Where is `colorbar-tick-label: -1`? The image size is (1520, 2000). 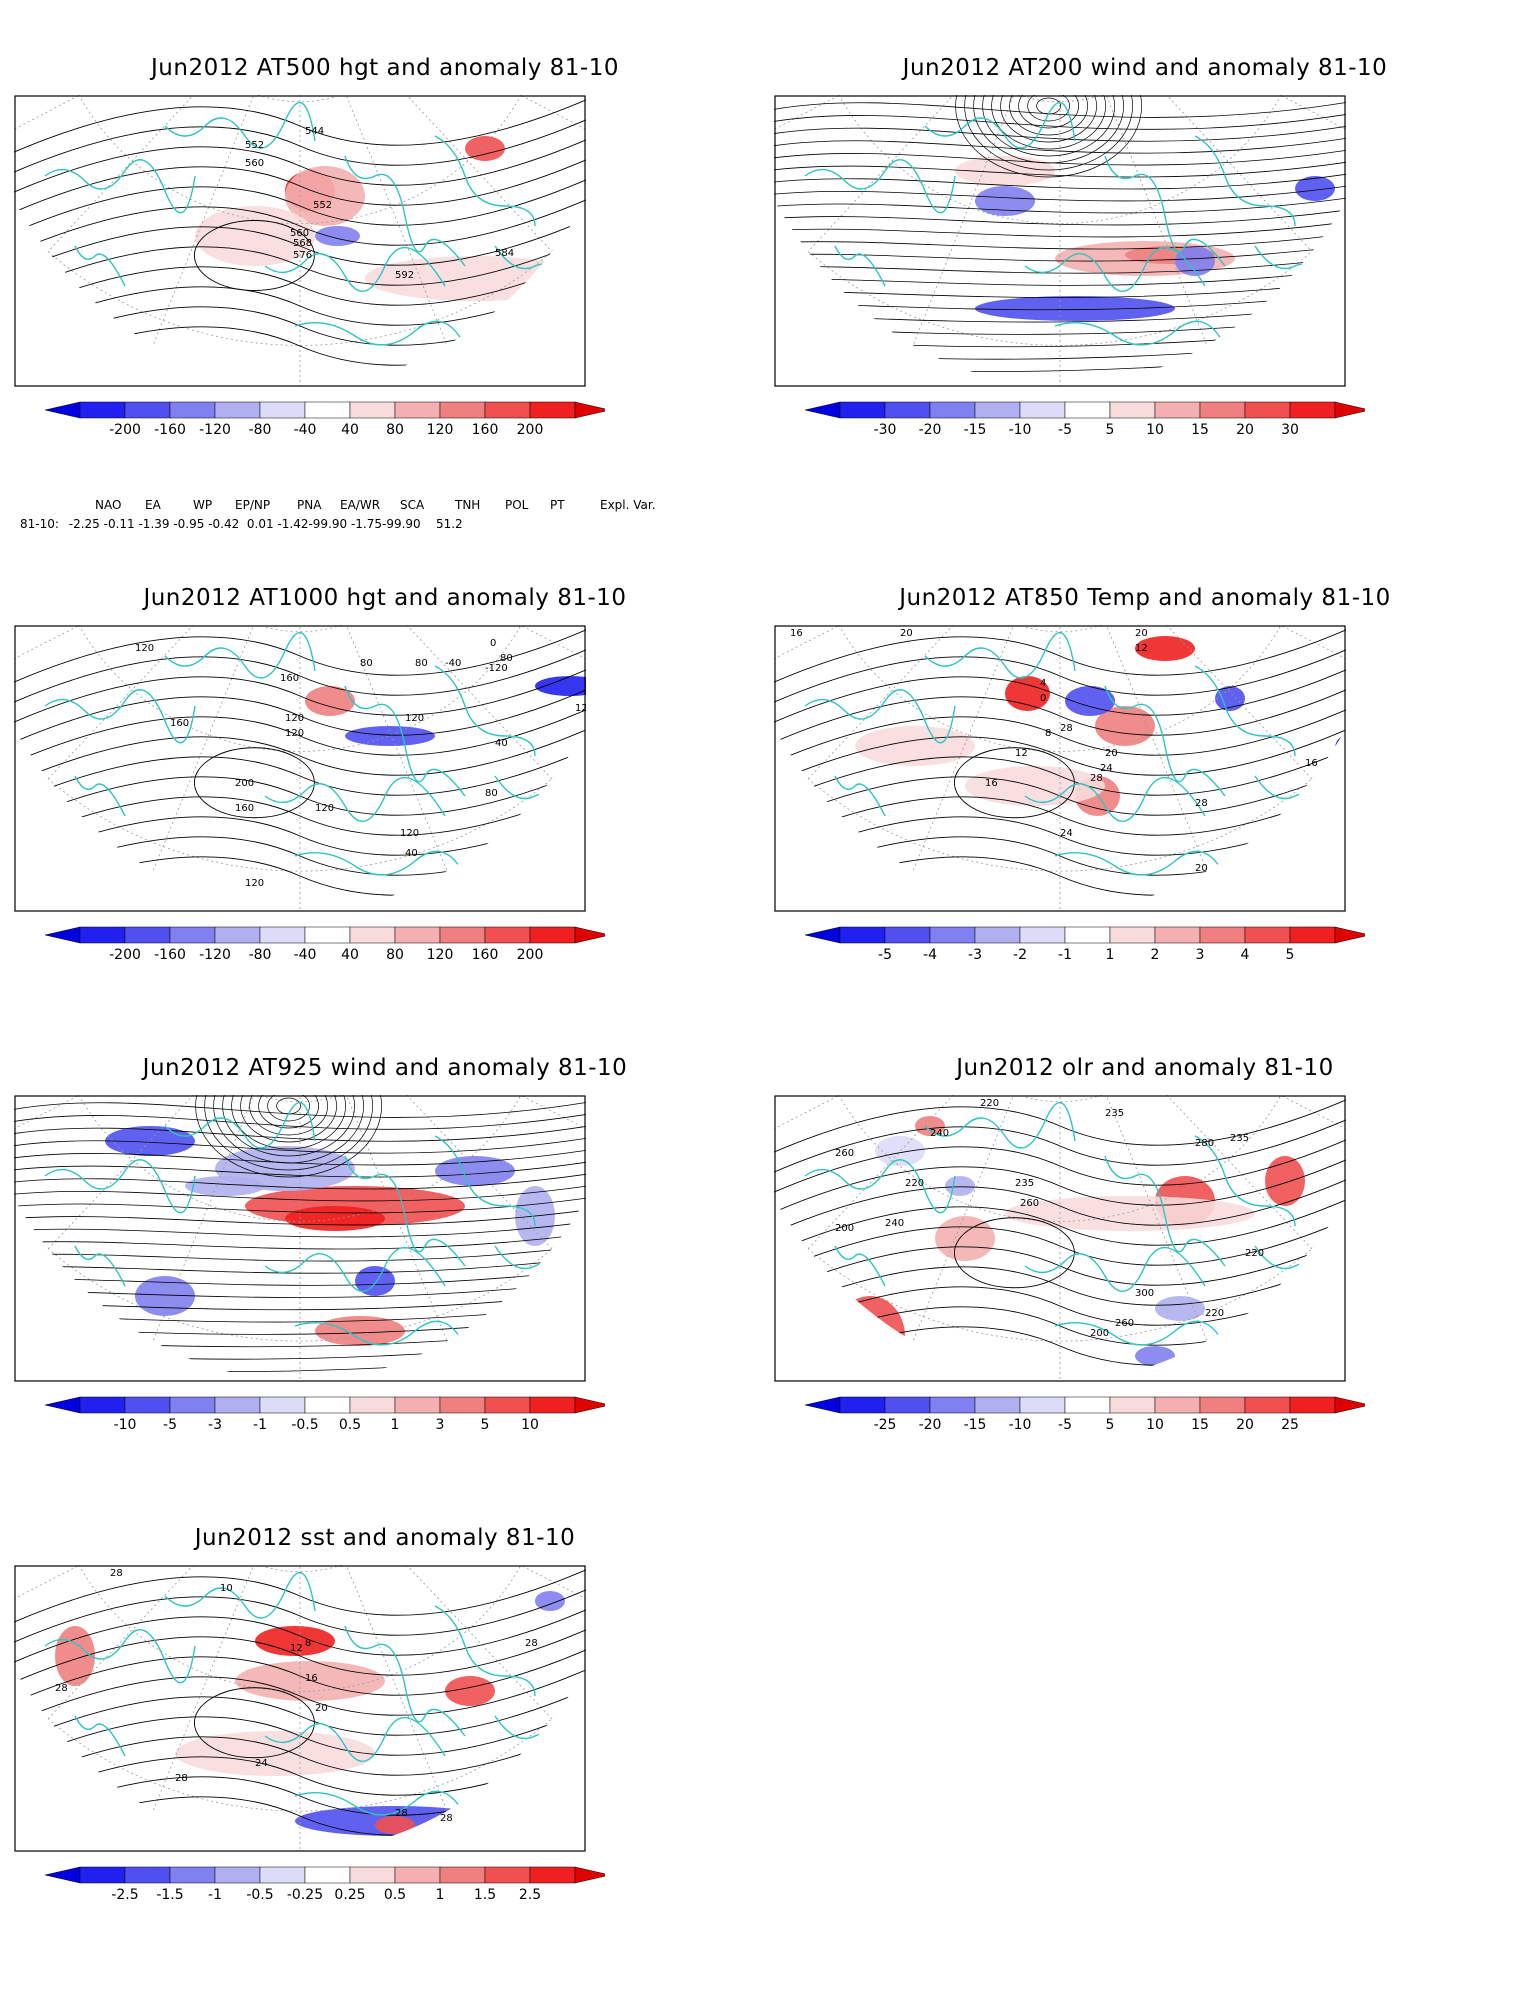 colorbar-tick-label: -1 is located at coordinates (1065, 955).